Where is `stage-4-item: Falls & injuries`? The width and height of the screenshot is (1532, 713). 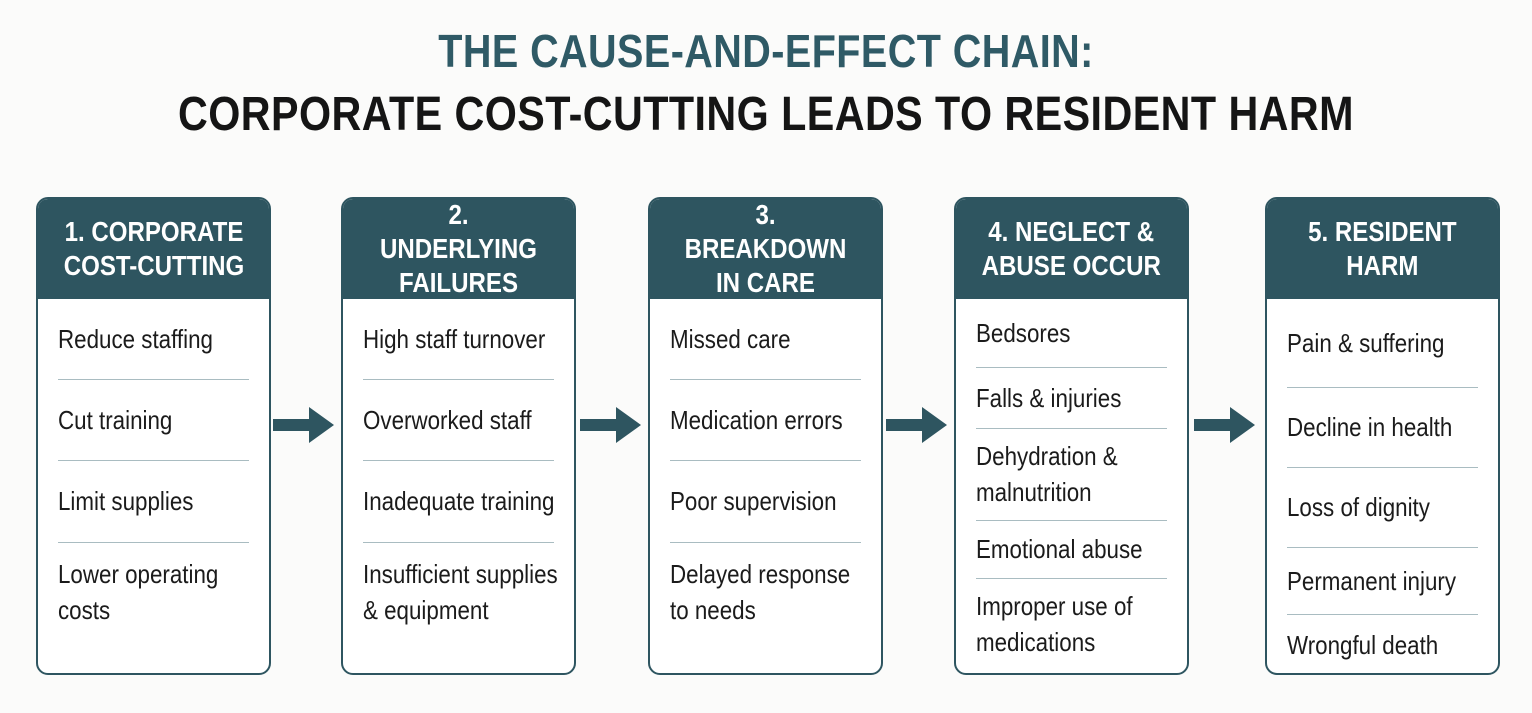 stage-4-item: Falls & injuries is located at coordinates (1071, 398).